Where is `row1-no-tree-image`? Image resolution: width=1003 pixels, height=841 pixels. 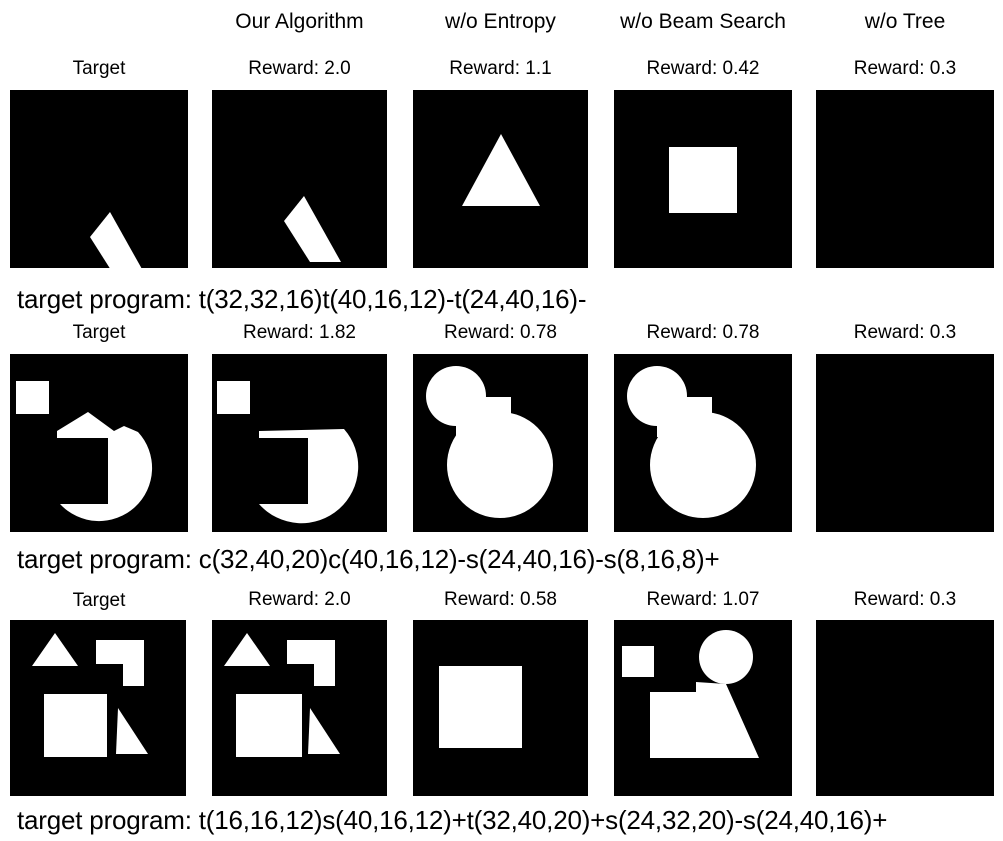 row1-no-tree-image is located at coordinates (905, 179).